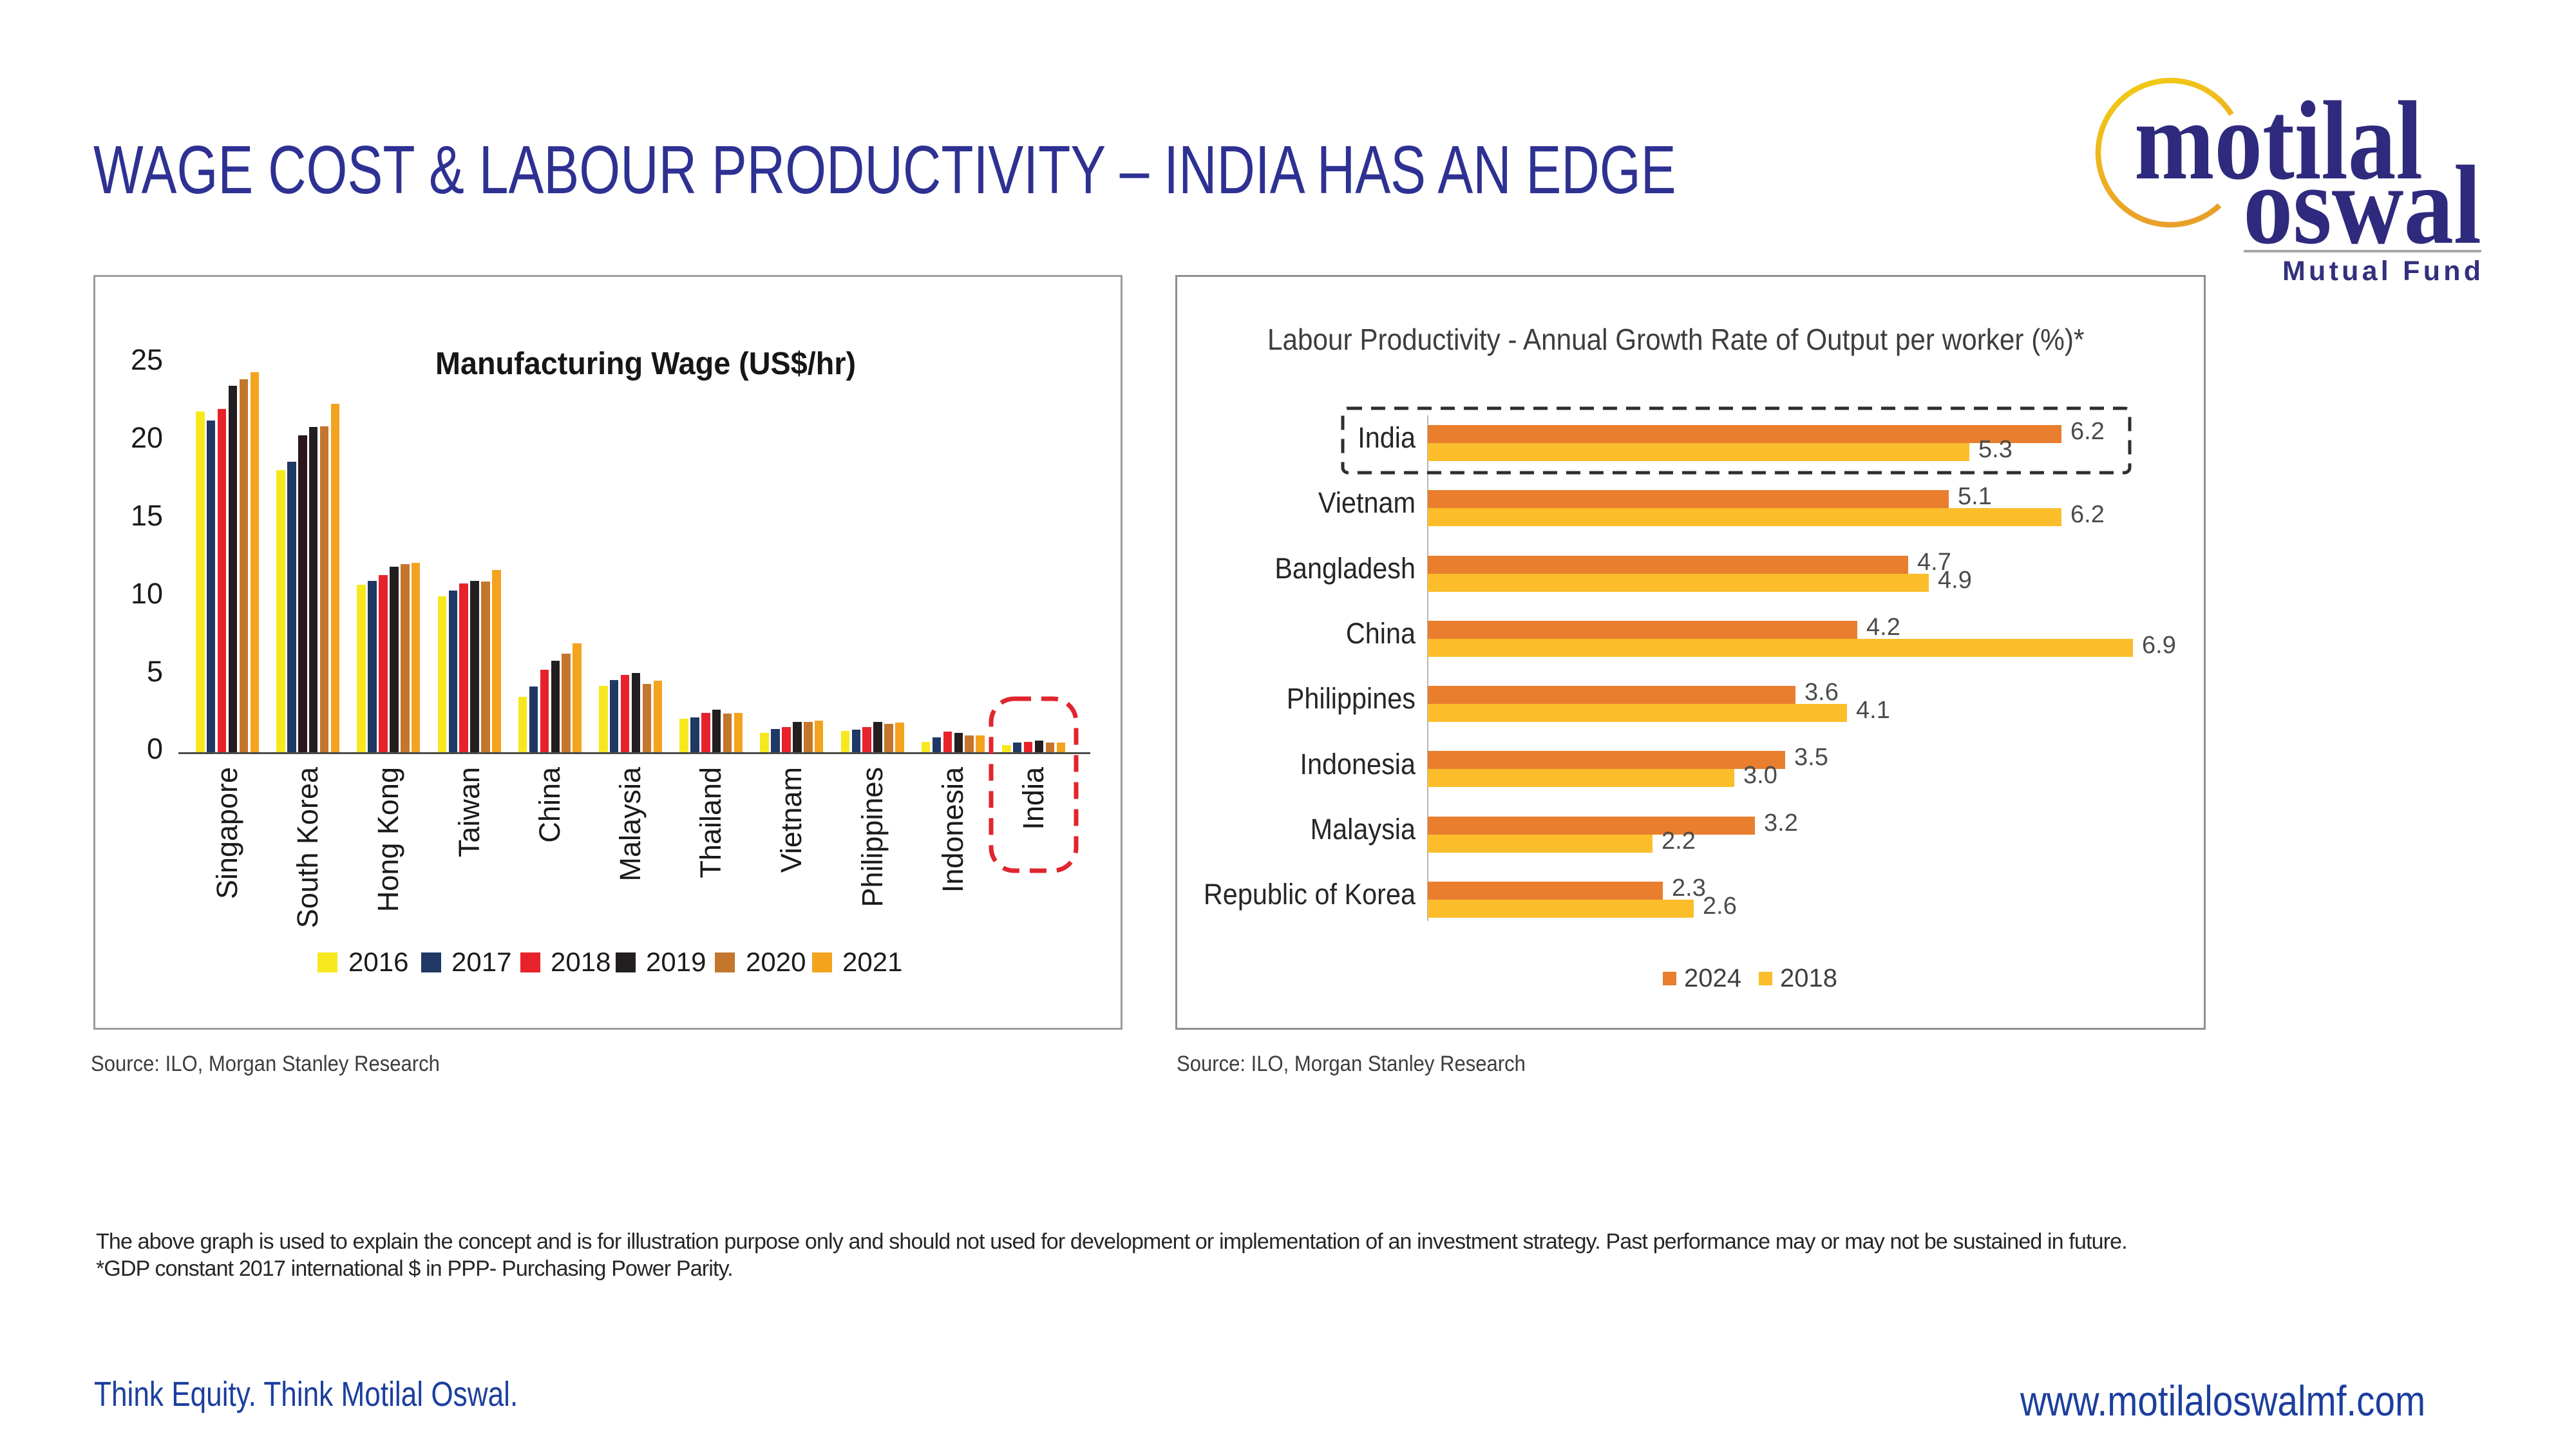 Image resolution: width=2576 pixels, height=1449 pixels. What do you see at coordinates (2278, 140) in the screenshot?
I see `svg-text: motilal` at bounding box center [2278, 140].